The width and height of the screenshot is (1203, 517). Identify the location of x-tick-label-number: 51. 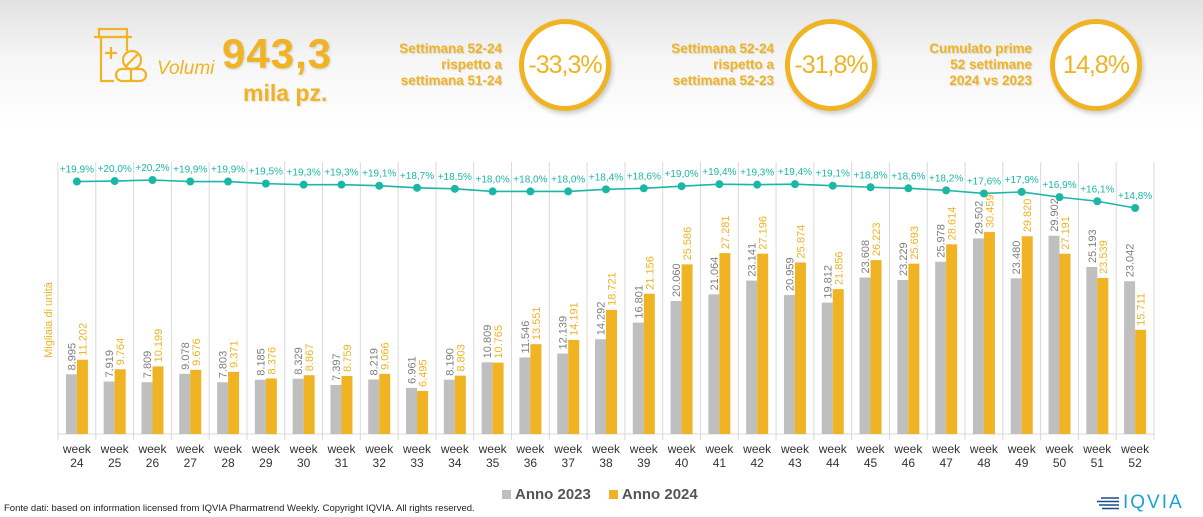
(1098, 463).